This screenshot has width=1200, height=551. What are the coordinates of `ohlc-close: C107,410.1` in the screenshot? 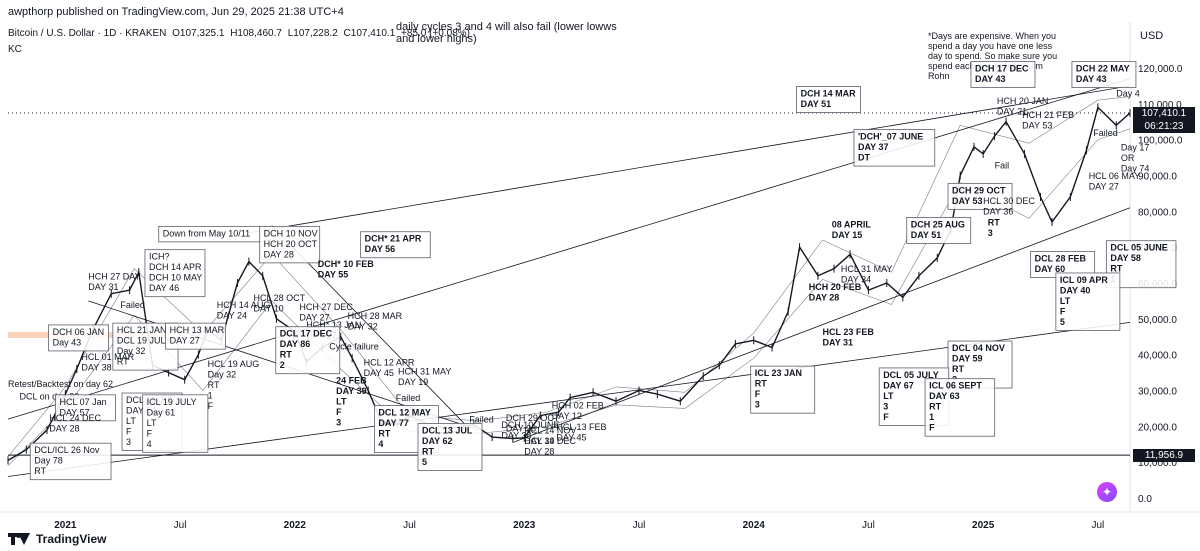 It's located at (369, 33).